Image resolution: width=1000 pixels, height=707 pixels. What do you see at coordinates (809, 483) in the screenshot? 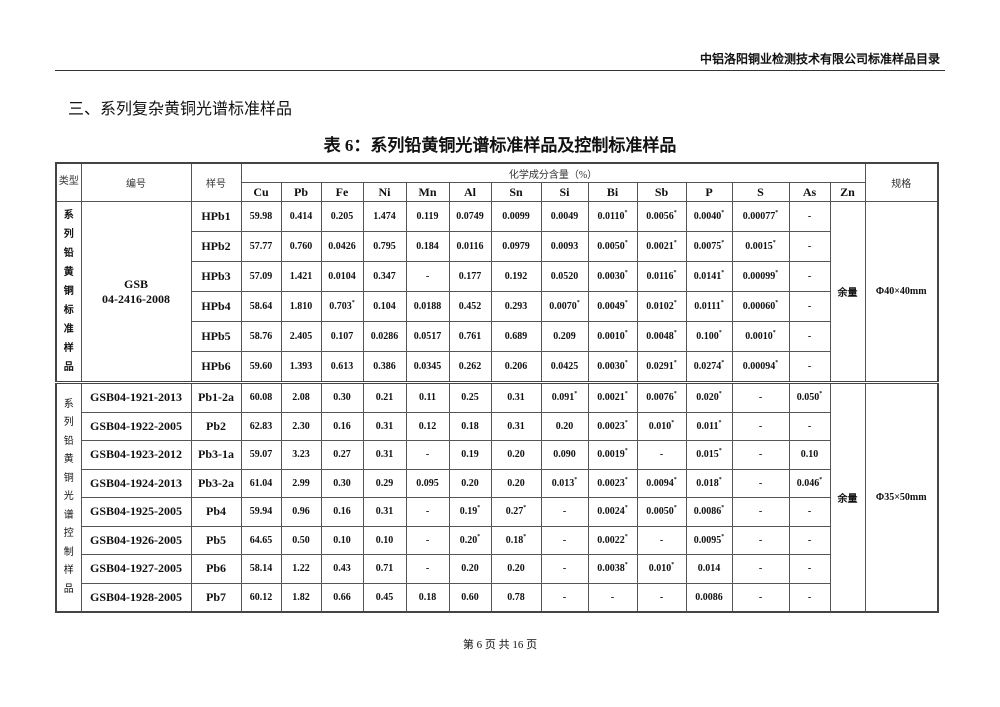
I see `value-as: 0.046*` at bounding box center [809, 483].